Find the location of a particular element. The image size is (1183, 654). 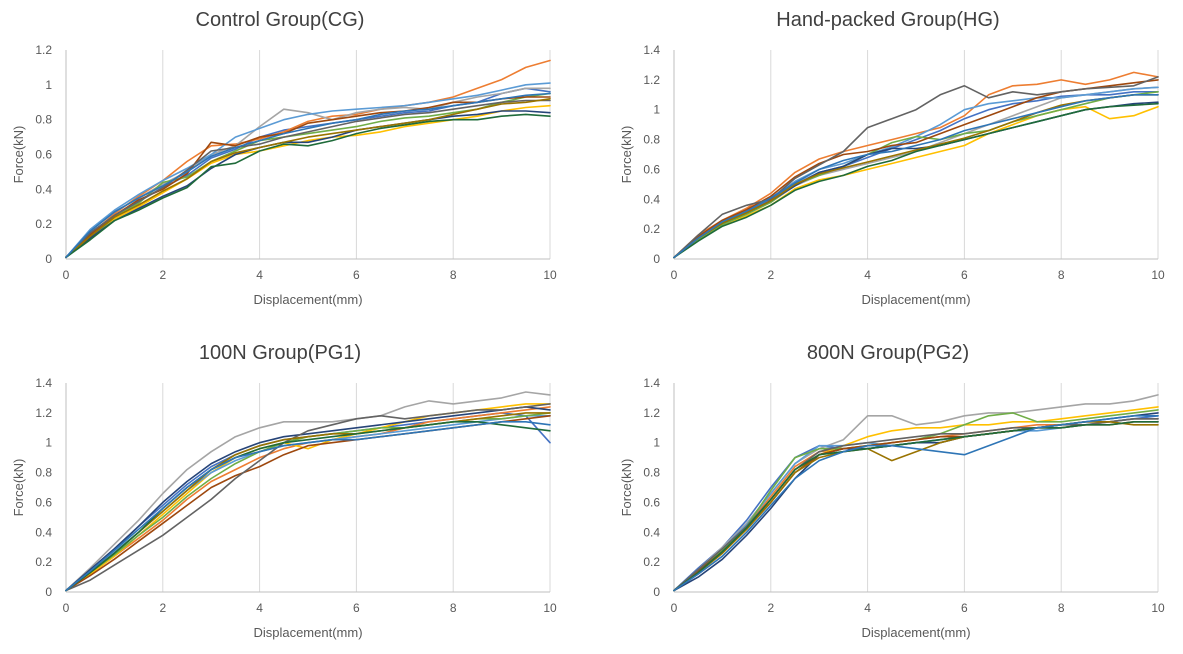

pg1-x-tick-label: 8 is located at coordinates (453, 608).